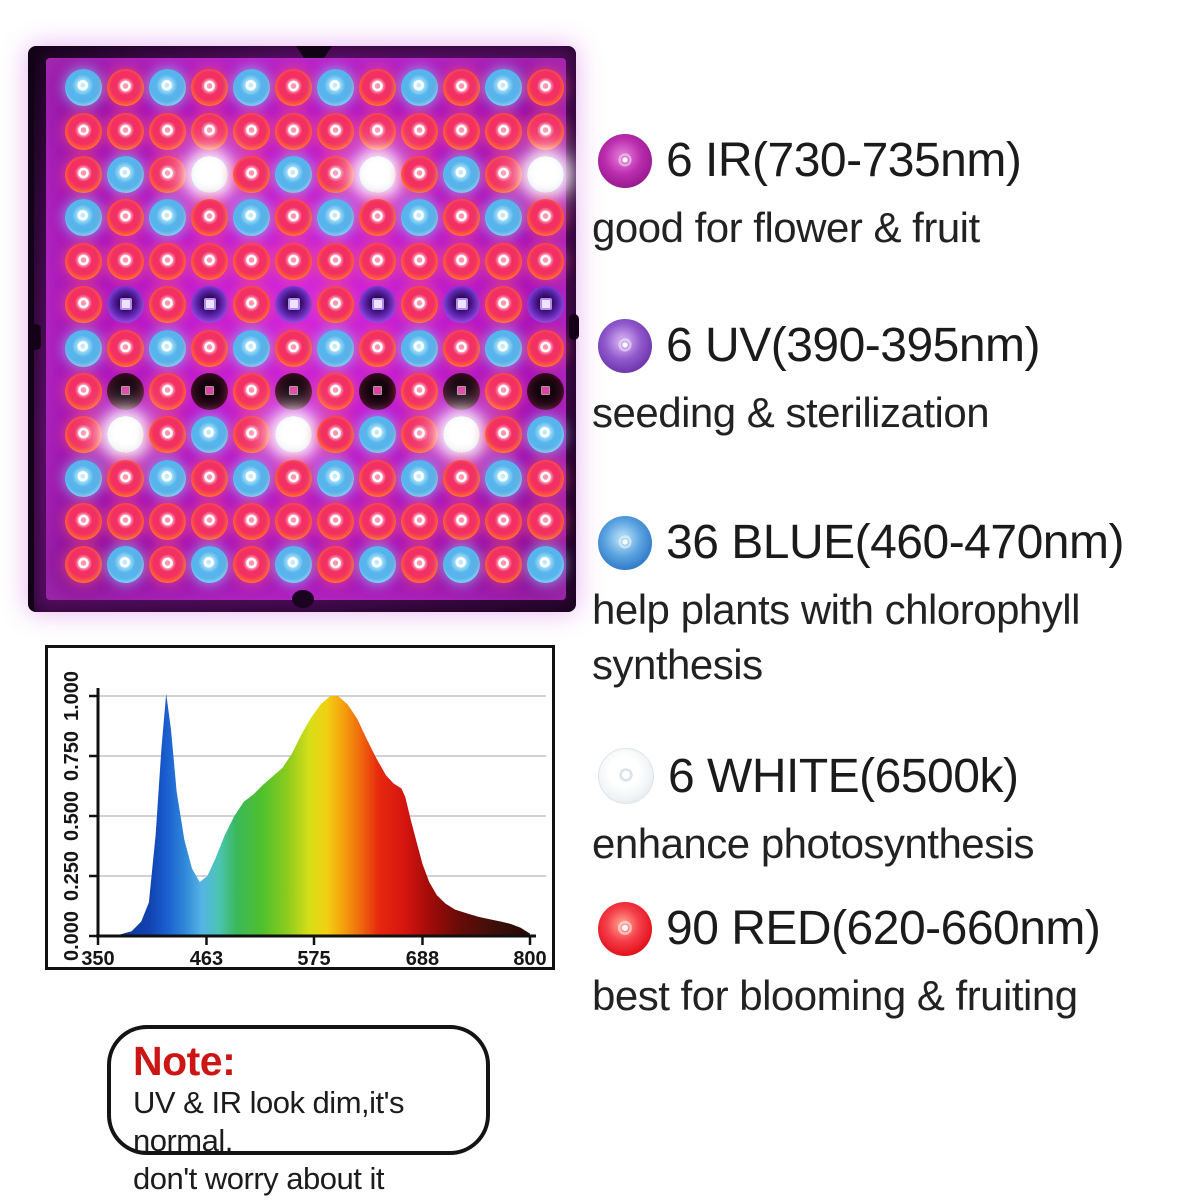  I want to click on legend-desc-red: best for blooming & fruiting, so click(835, 995).